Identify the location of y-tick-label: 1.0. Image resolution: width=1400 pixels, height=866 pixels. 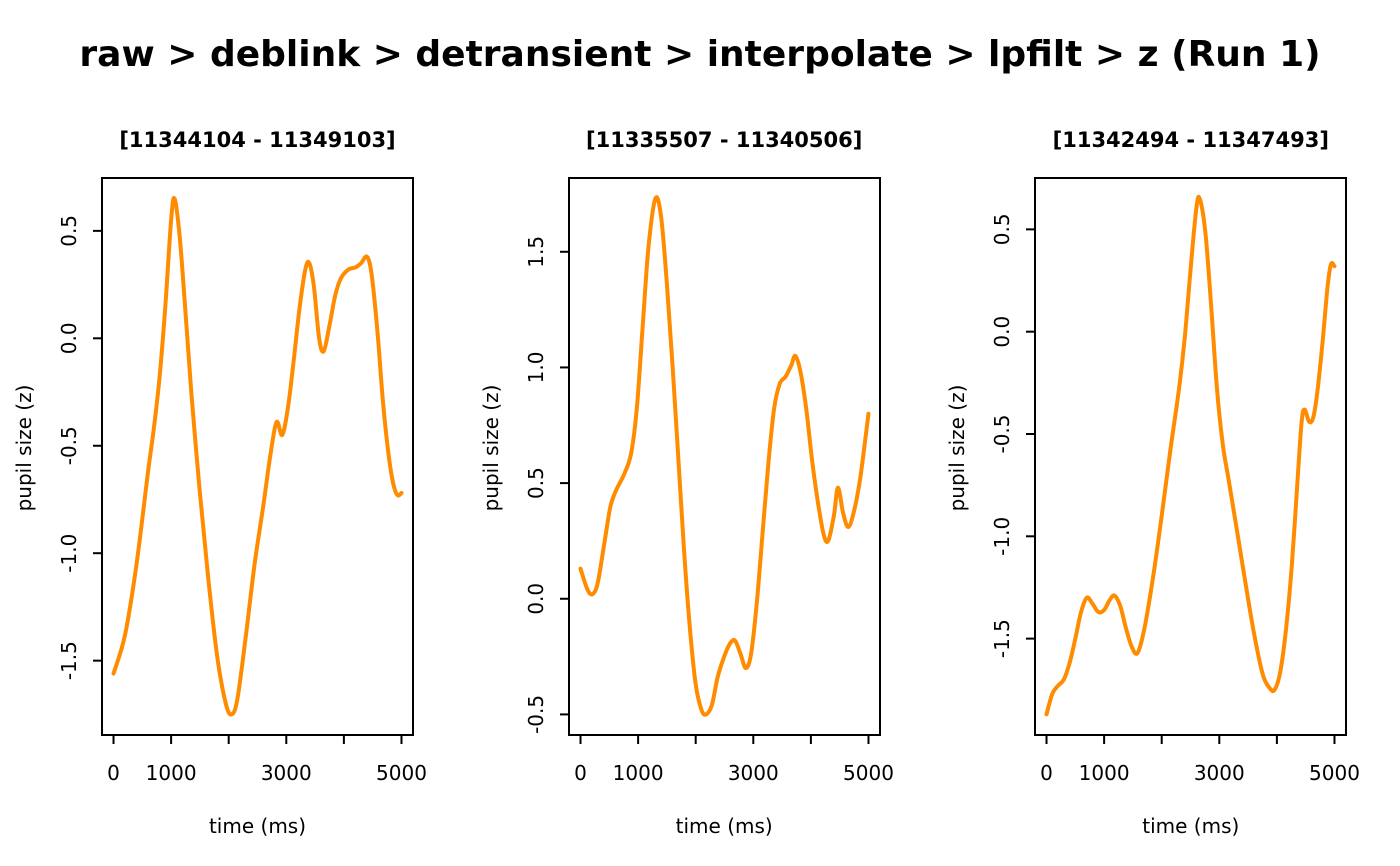
(536, 368).